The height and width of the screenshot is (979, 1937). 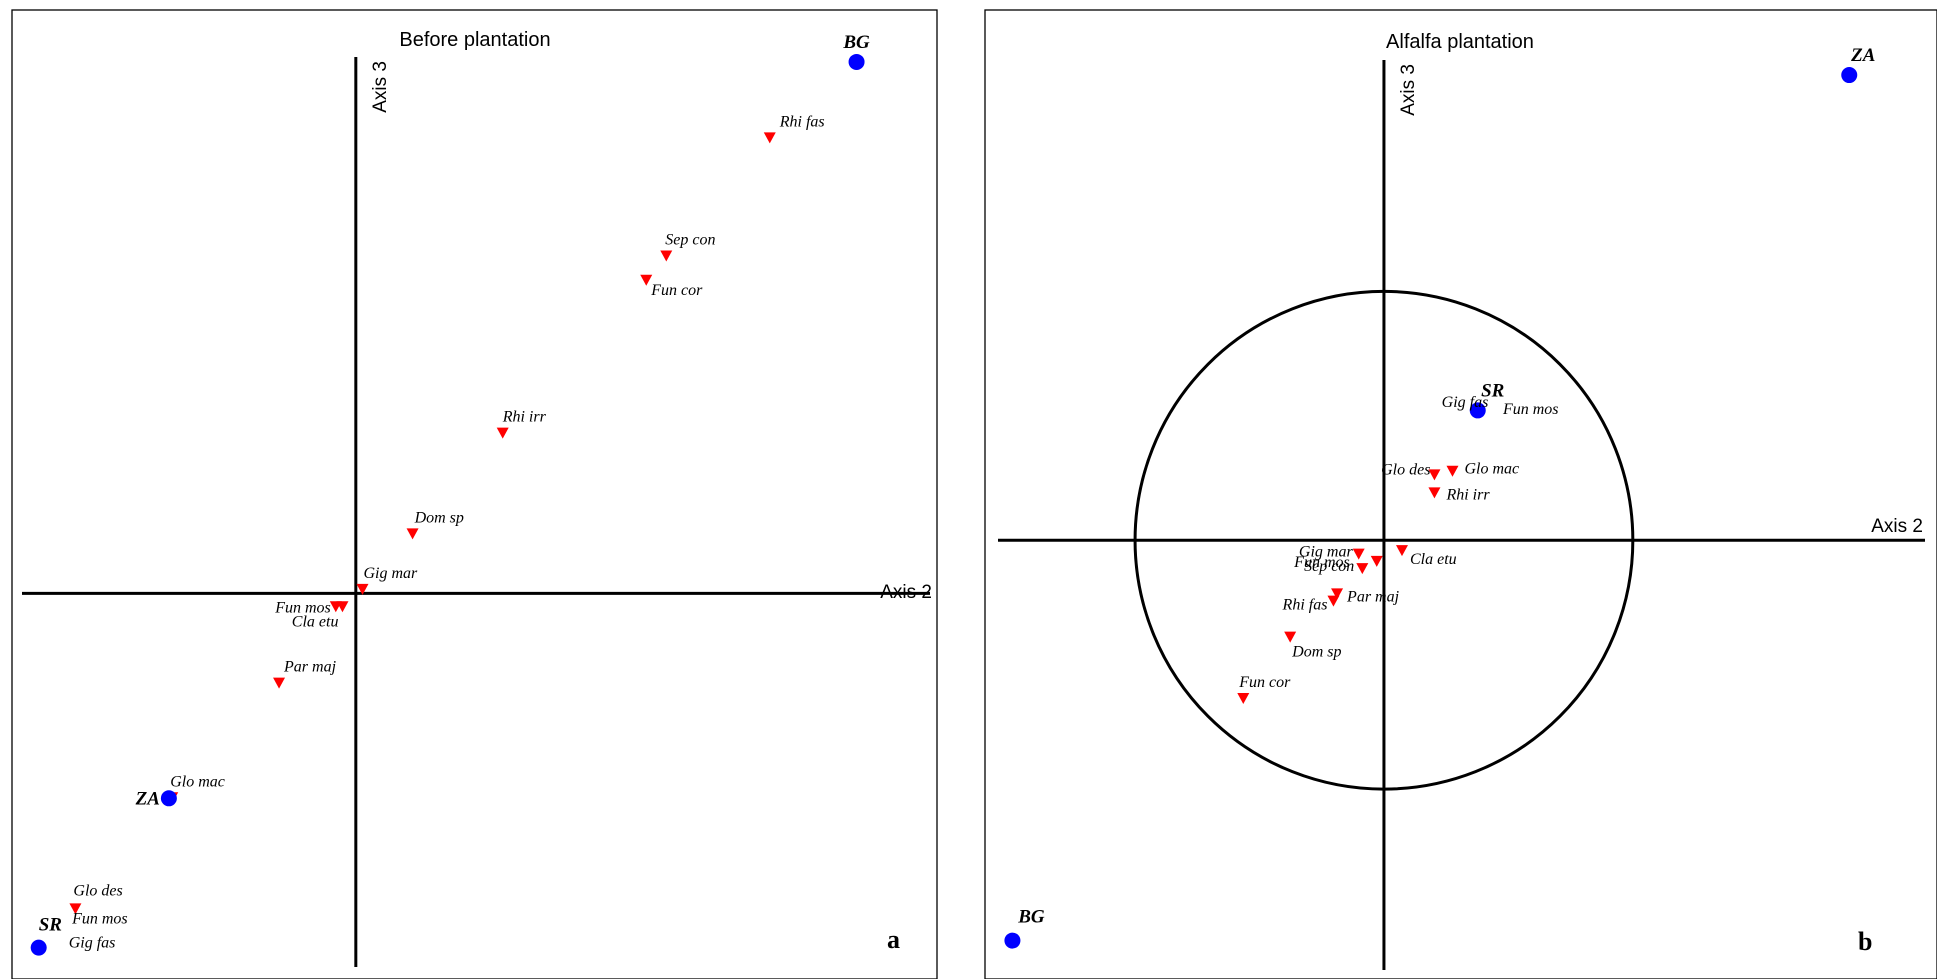 I want to click on panel-a-letter: a, so click(x=893, y=939).